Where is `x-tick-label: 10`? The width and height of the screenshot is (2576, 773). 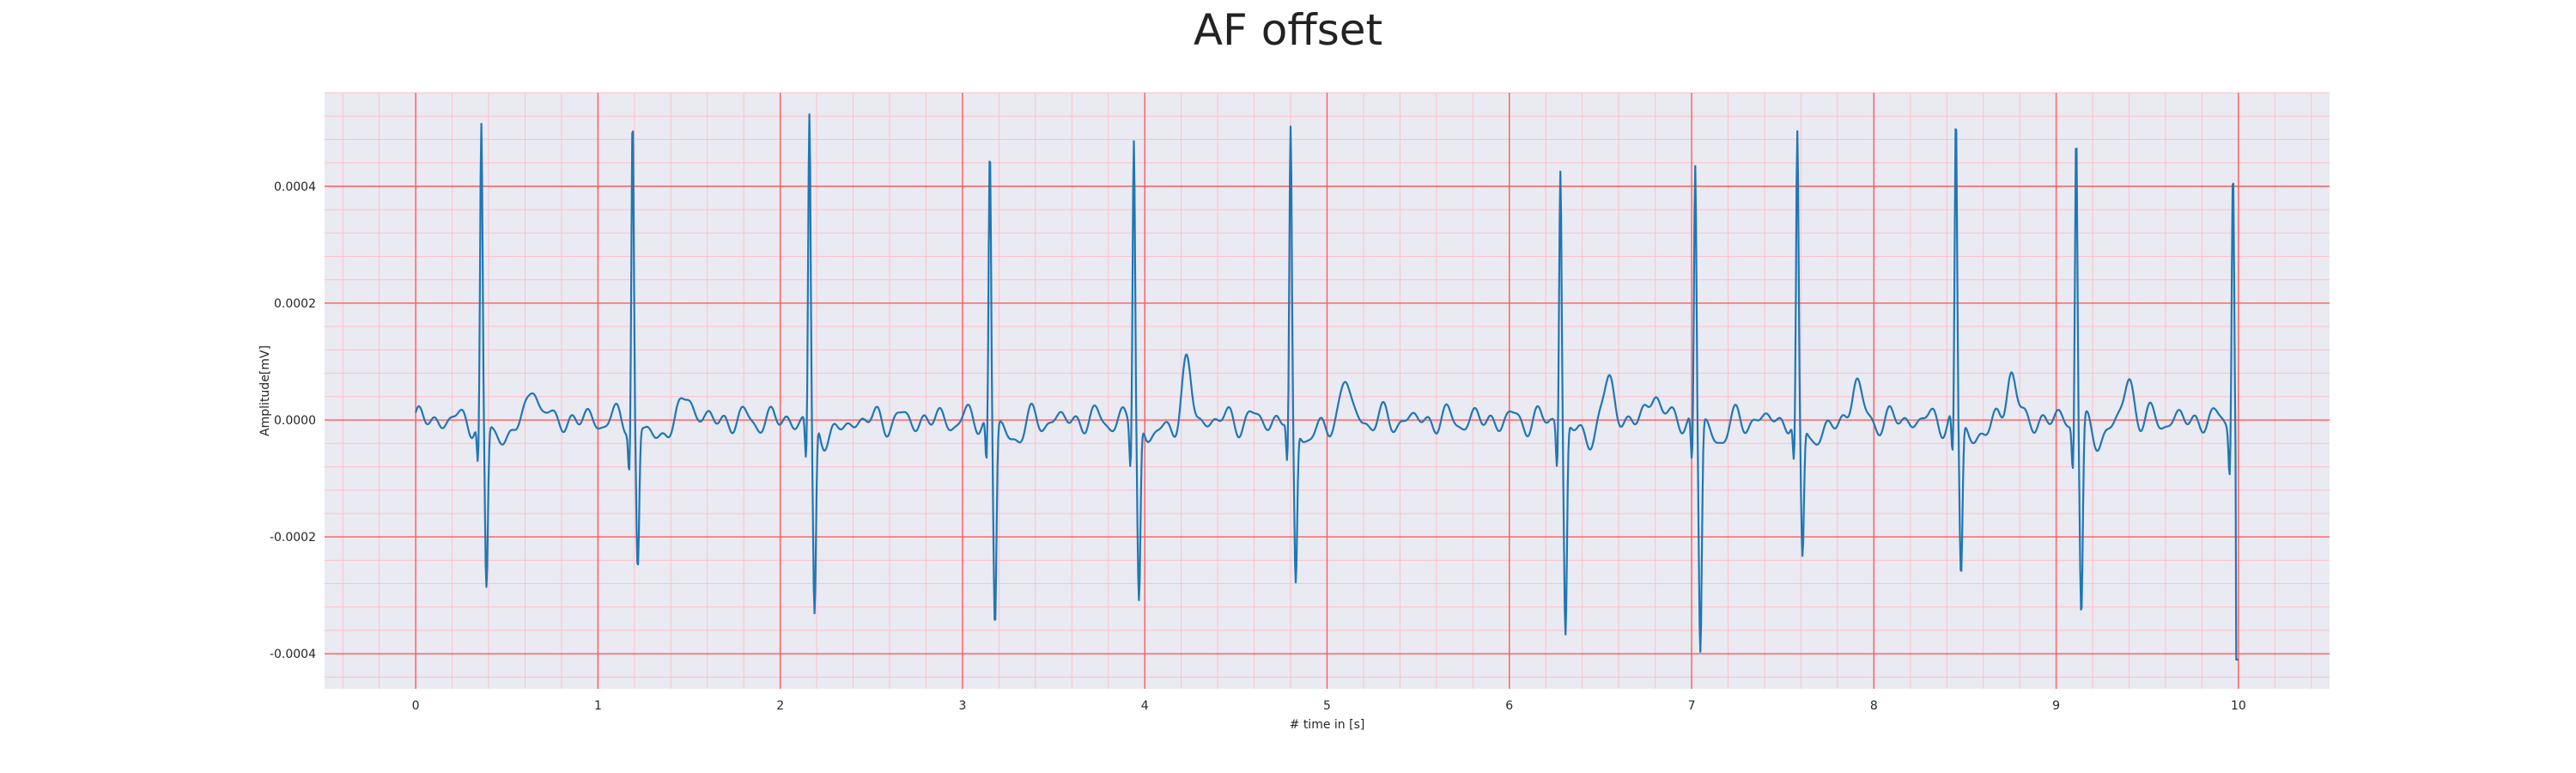
x-tick-label: 10 is located at coordinates (2238, 706).